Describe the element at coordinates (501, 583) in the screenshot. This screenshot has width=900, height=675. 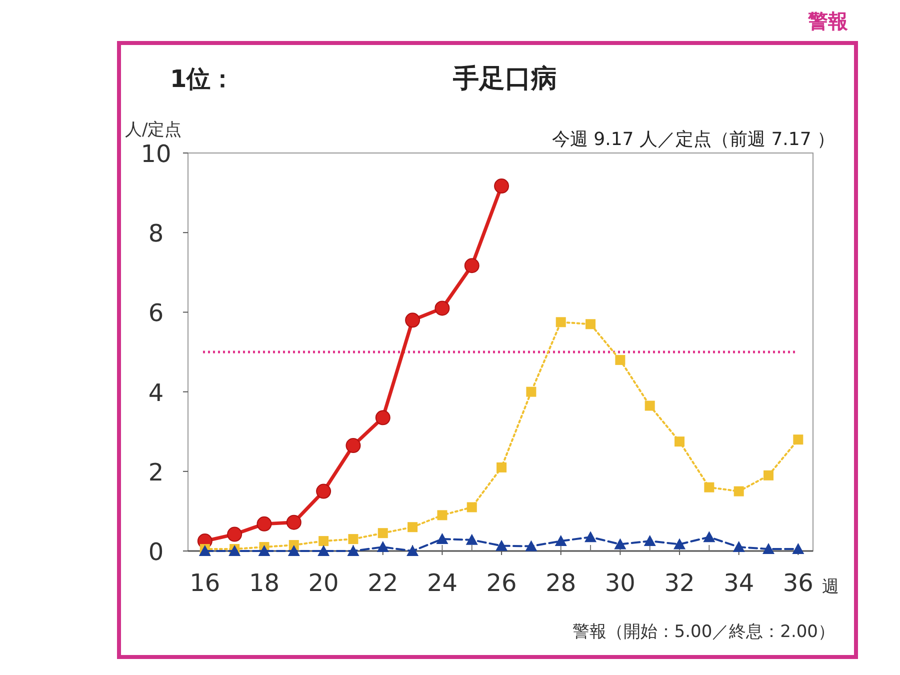
I see `x-tick-label: 26` at that location.